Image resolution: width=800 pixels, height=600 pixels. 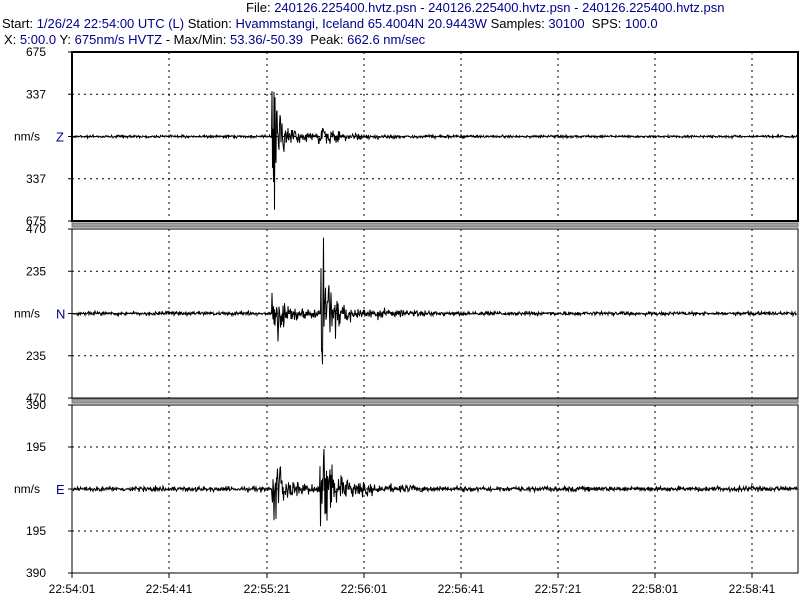 What do you see at coordinates (327, 39) in the screenshot?
I see `peak-label: Peak:` at bounding box center [327, 39].